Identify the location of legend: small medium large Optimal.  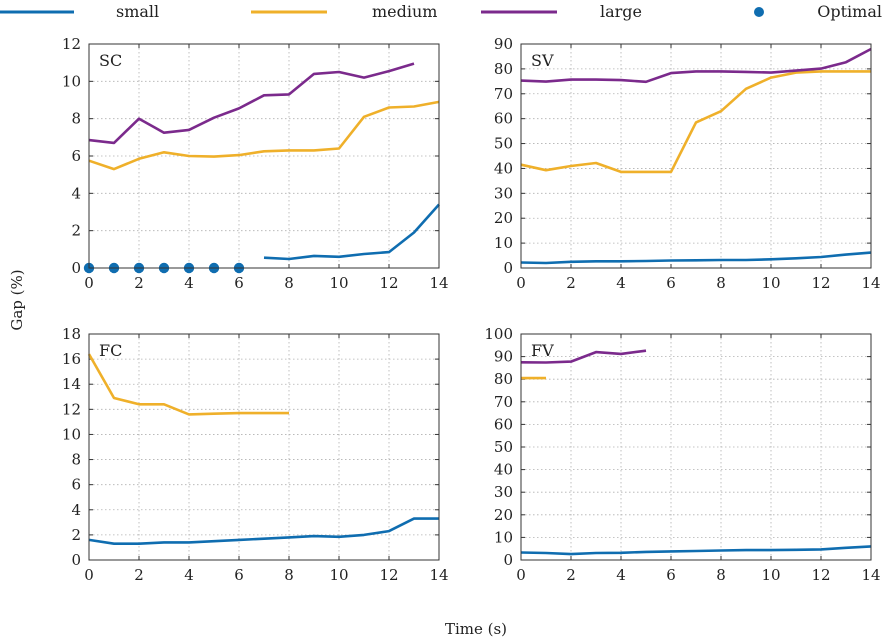
(441, 11).